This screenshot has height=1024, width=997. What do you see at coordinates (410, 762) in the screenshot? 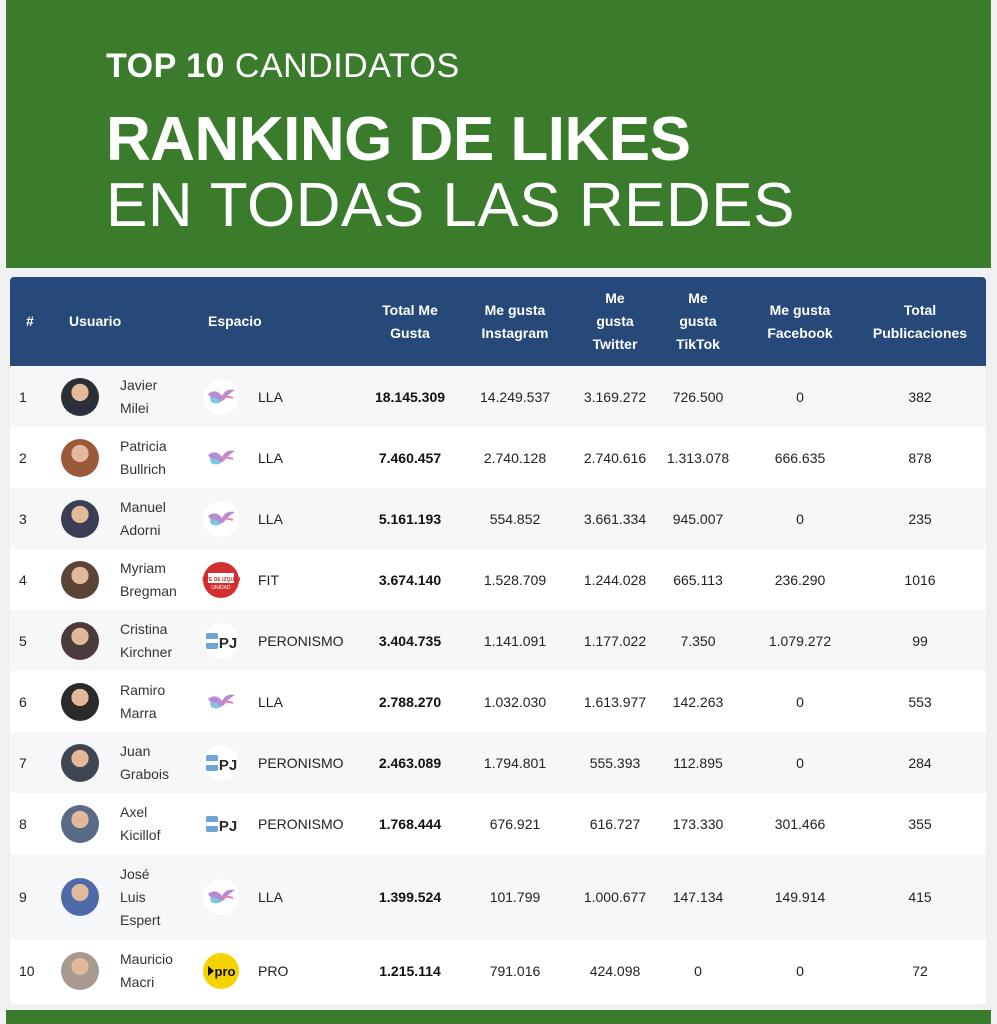
I see `total-likes: 2.463.089` at bounding box center [410, 762].